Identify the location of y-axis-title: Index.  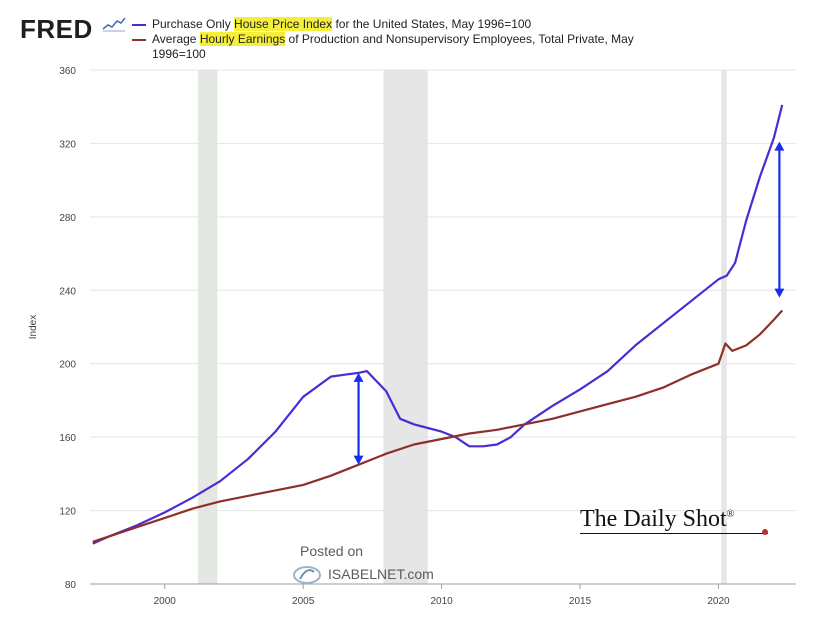
(33, 327).